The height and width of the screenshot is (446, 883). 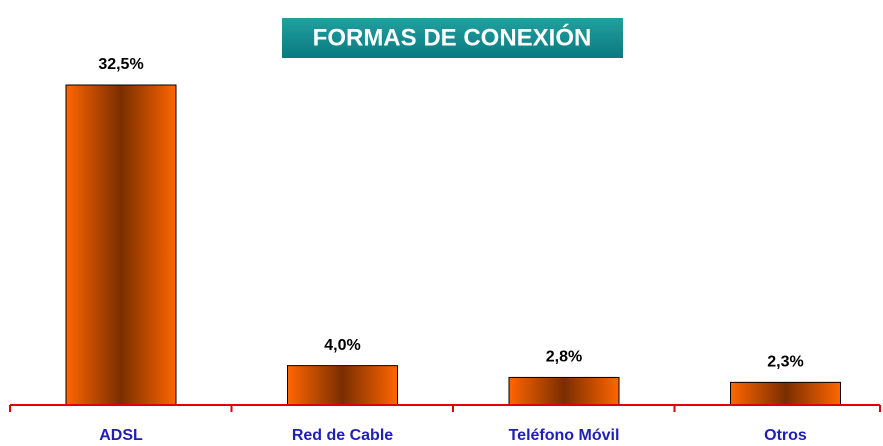 What do you see at coordinates (342, 435) in the screenshot?
I see `x-tick-label: Red de Cable` at bounding box center [342, 435].